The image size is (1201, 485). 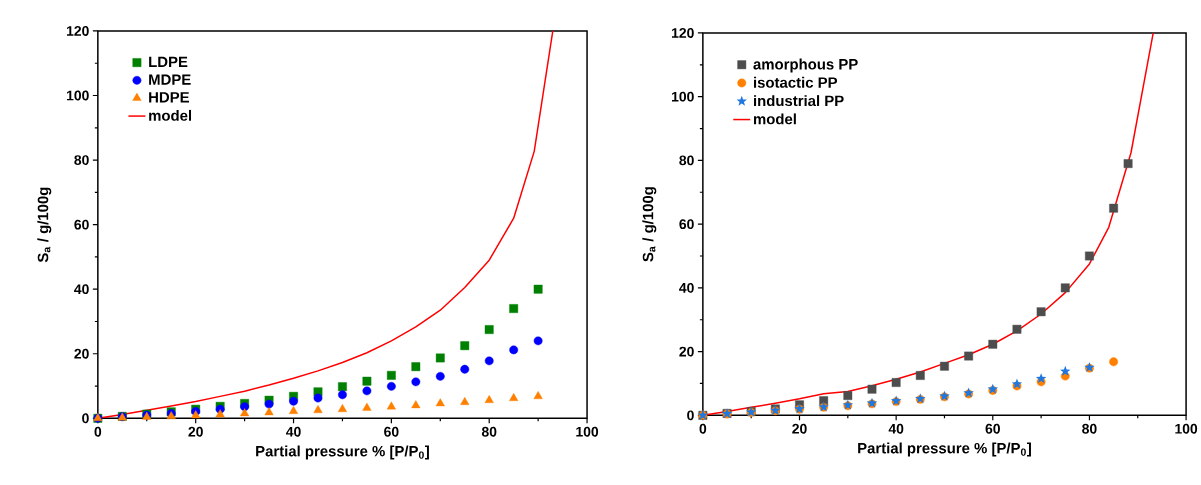 I want to click on legend-label: isotactic PP, so click(x=796, y=82).